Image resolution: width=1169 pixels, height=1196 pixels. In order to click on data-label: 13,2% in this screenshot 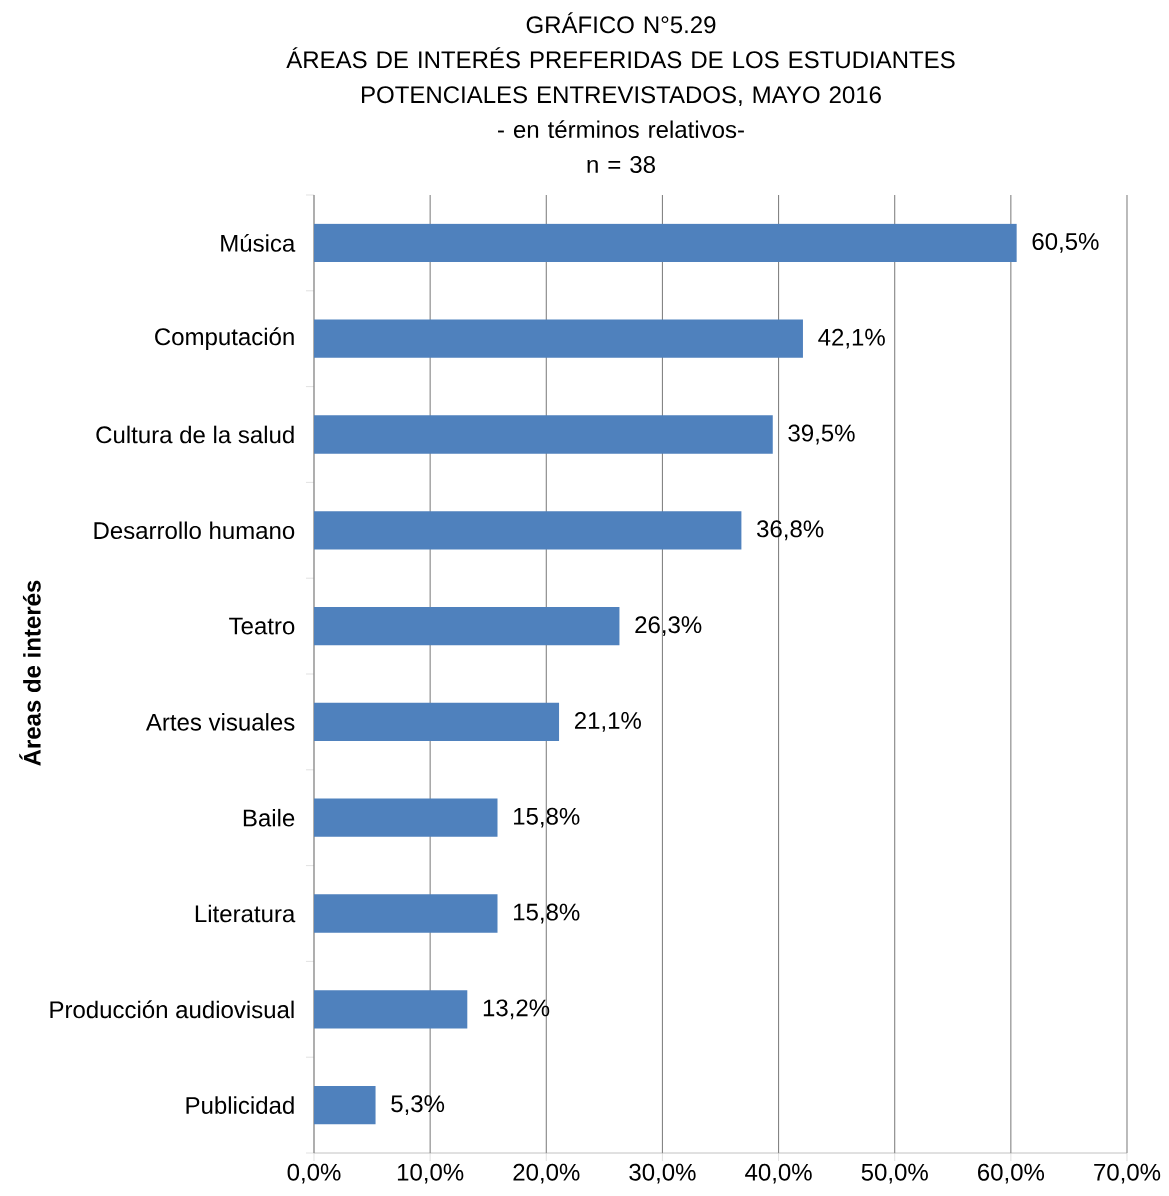, I will do `click(516, 1009)`.